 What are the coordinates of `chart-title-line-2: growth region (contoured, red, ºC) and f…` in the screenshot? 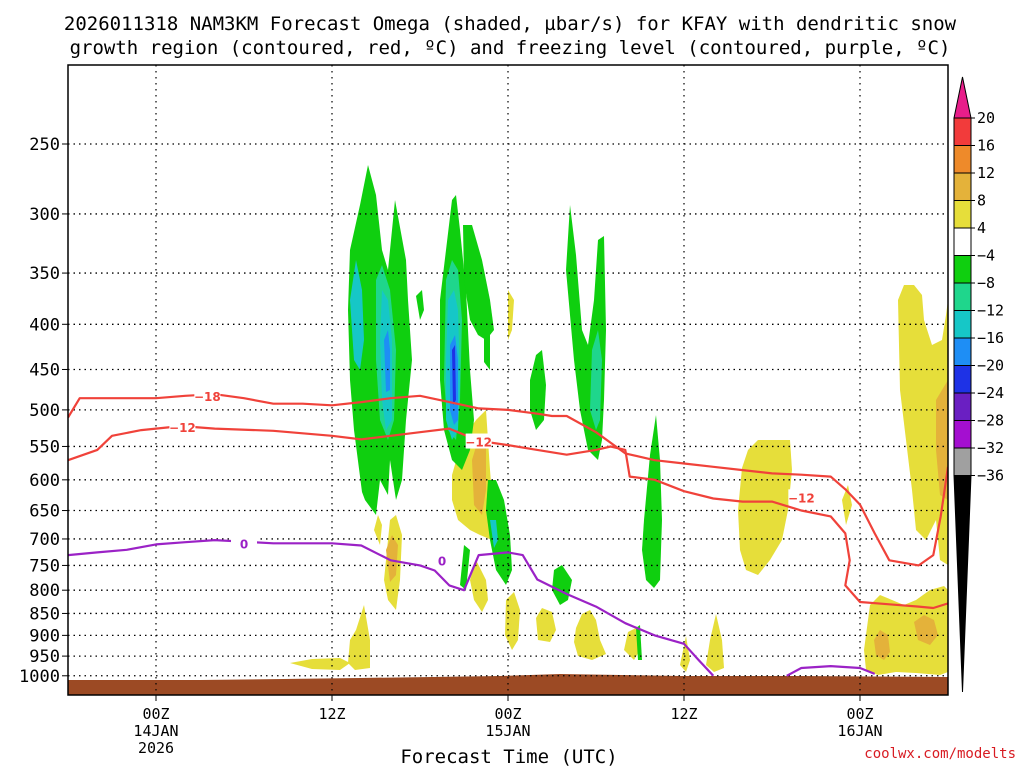 It's located at (510, 48).